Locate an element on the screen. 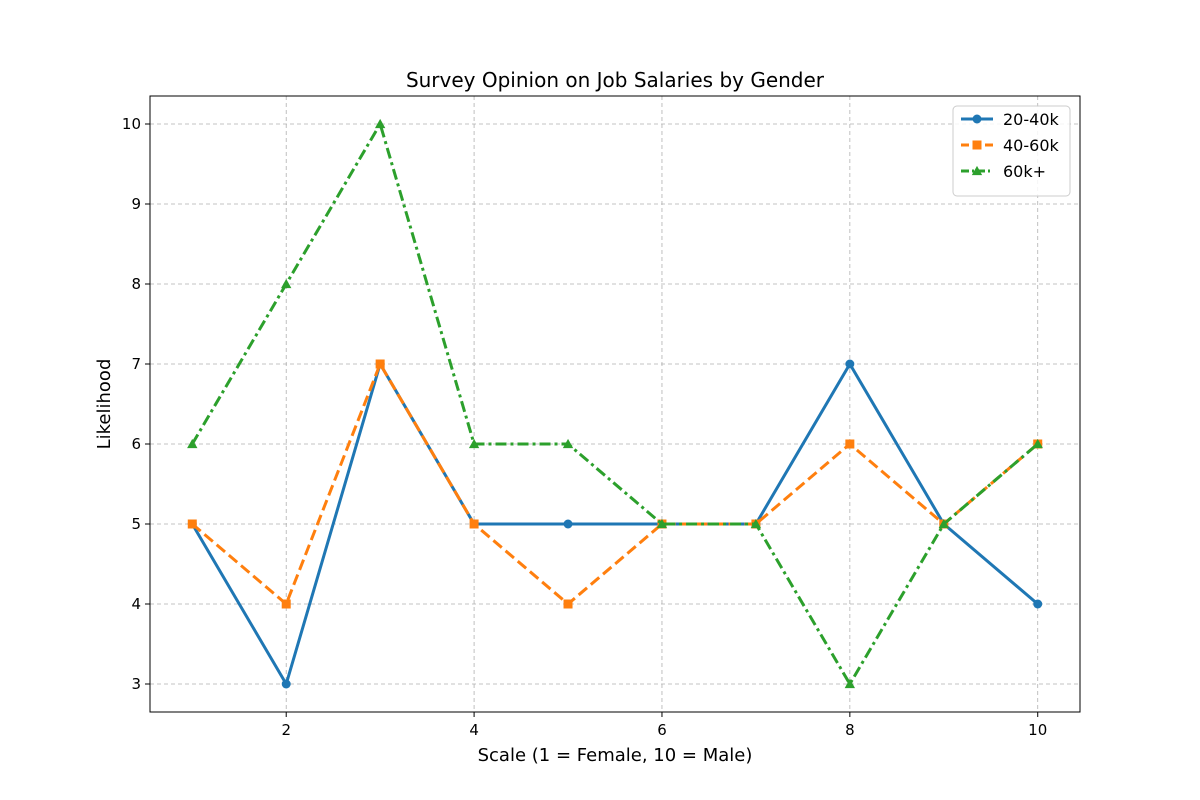  x-axis-label: Scale (1 = Female, 10 = Male) is located at coordinates (615, 755).